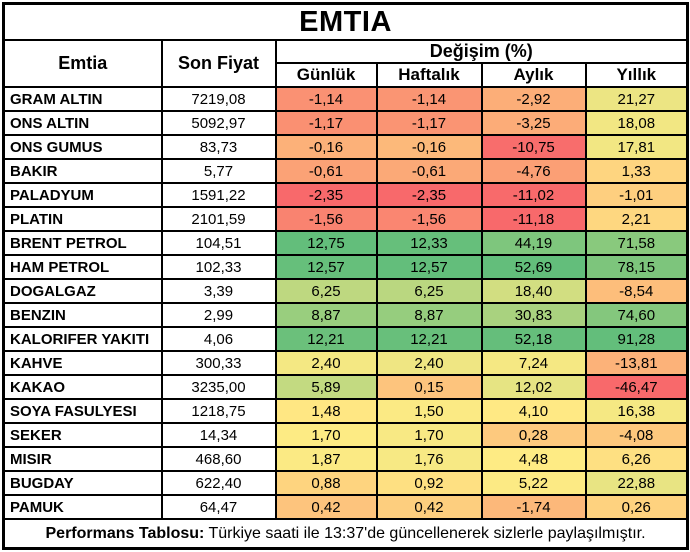 The width and height of the screenshot is (690, 552). I want to click on last-price: 2,99, so click(218, 315).